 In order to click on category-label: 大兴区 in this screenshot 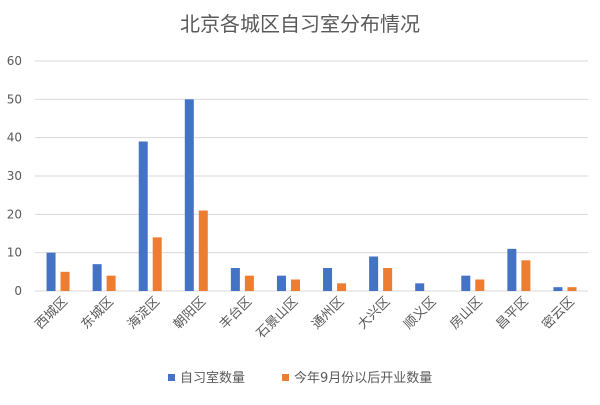, I will do `click(374, 313)`.